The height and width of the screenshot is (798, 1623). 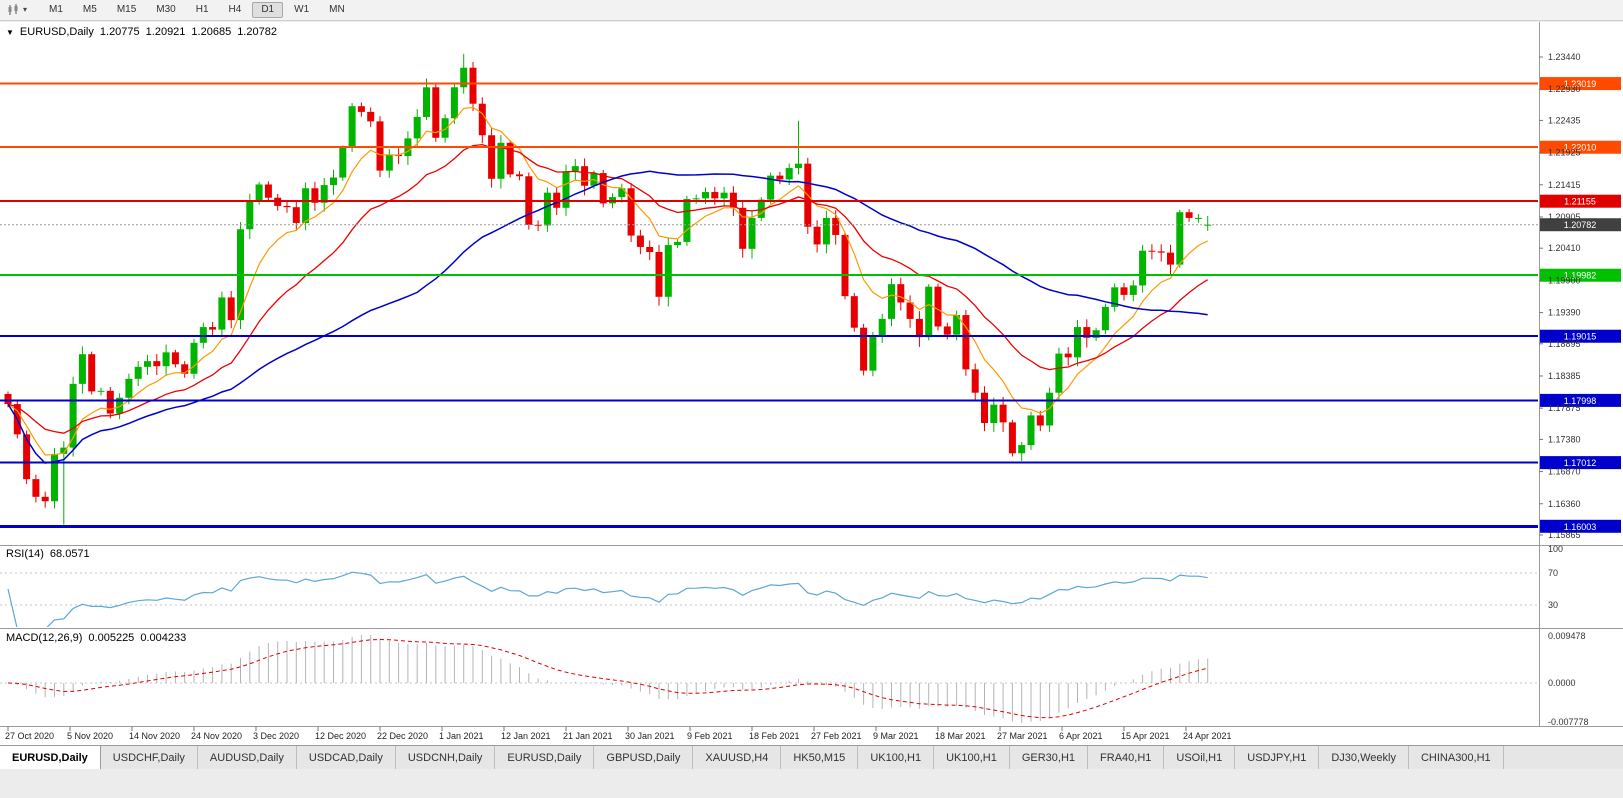 What do you see at coordinates (1126, 757) in the screenshot?
I see `chart-tab-fra40-h1: FRA40,H1` at bounding box center [1126, 757].